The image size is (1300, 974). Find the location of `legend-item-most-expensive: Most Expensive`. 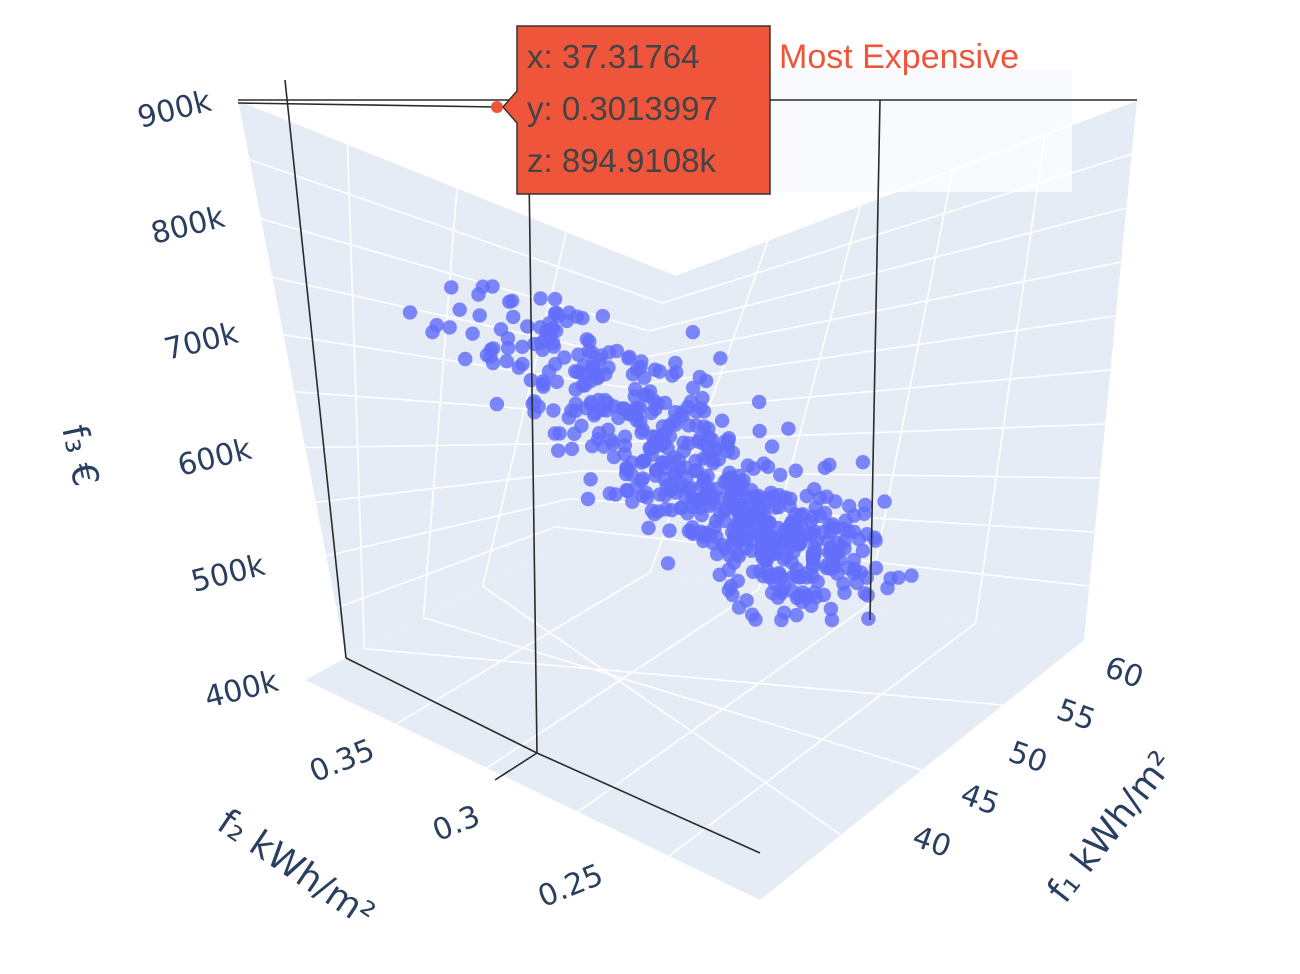

legend-item-most-expensive: Most Expensive is located at coordinates (899, 57).